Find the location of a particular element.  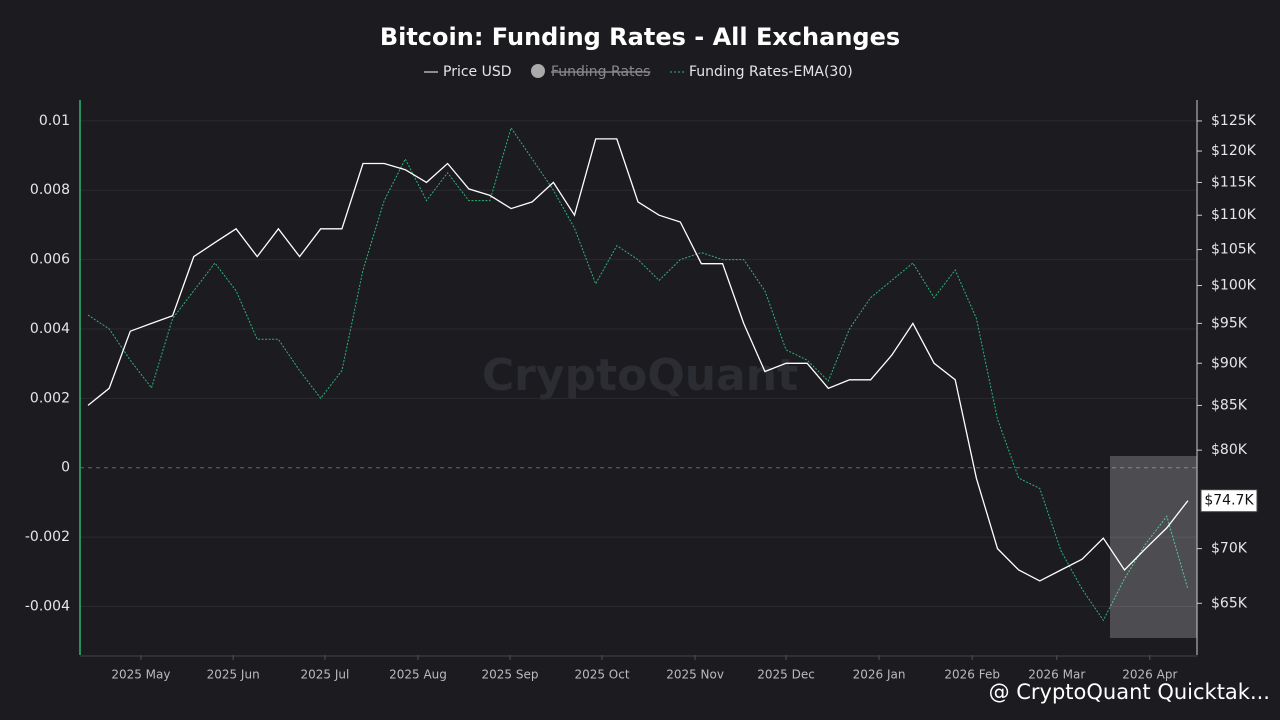

x-tick-label: 2025 Oct is located at coordinates (601, 675).